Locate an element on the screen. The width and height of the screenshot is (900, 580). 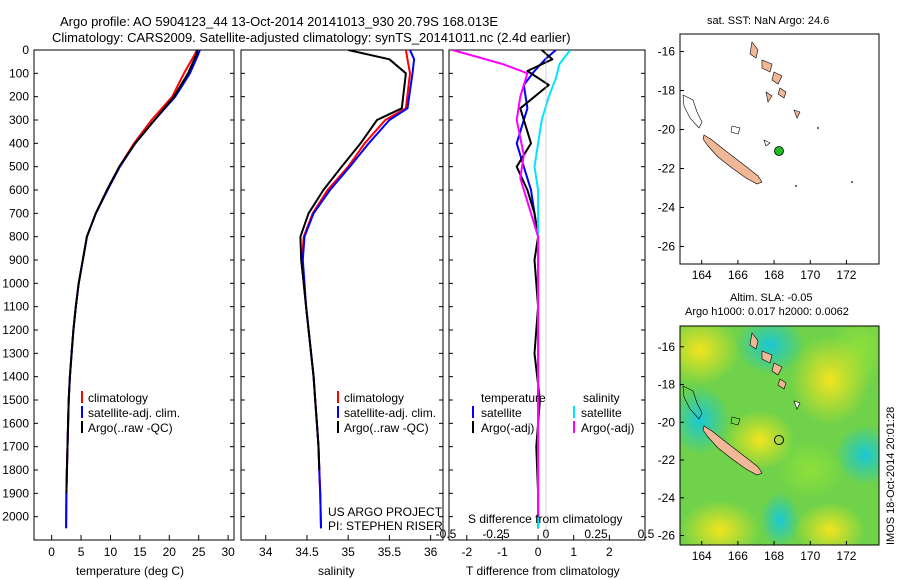
x-tick-label: 5 is located at coordinates (81, 552).